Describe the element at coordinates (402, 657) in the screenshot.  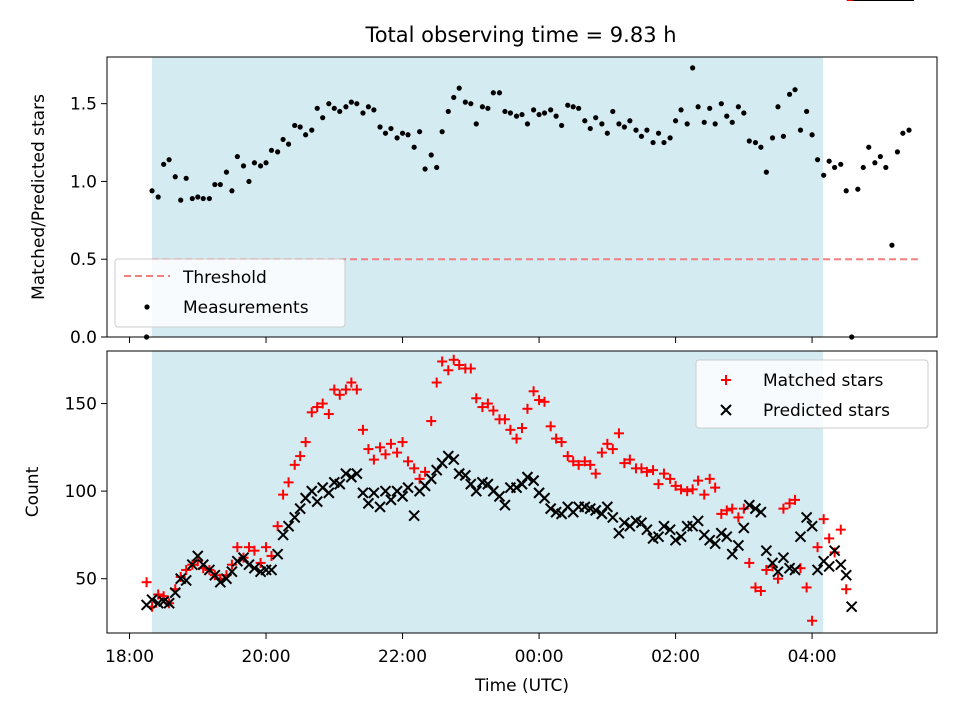
I see `x-tick-label: 22:00` at that location.